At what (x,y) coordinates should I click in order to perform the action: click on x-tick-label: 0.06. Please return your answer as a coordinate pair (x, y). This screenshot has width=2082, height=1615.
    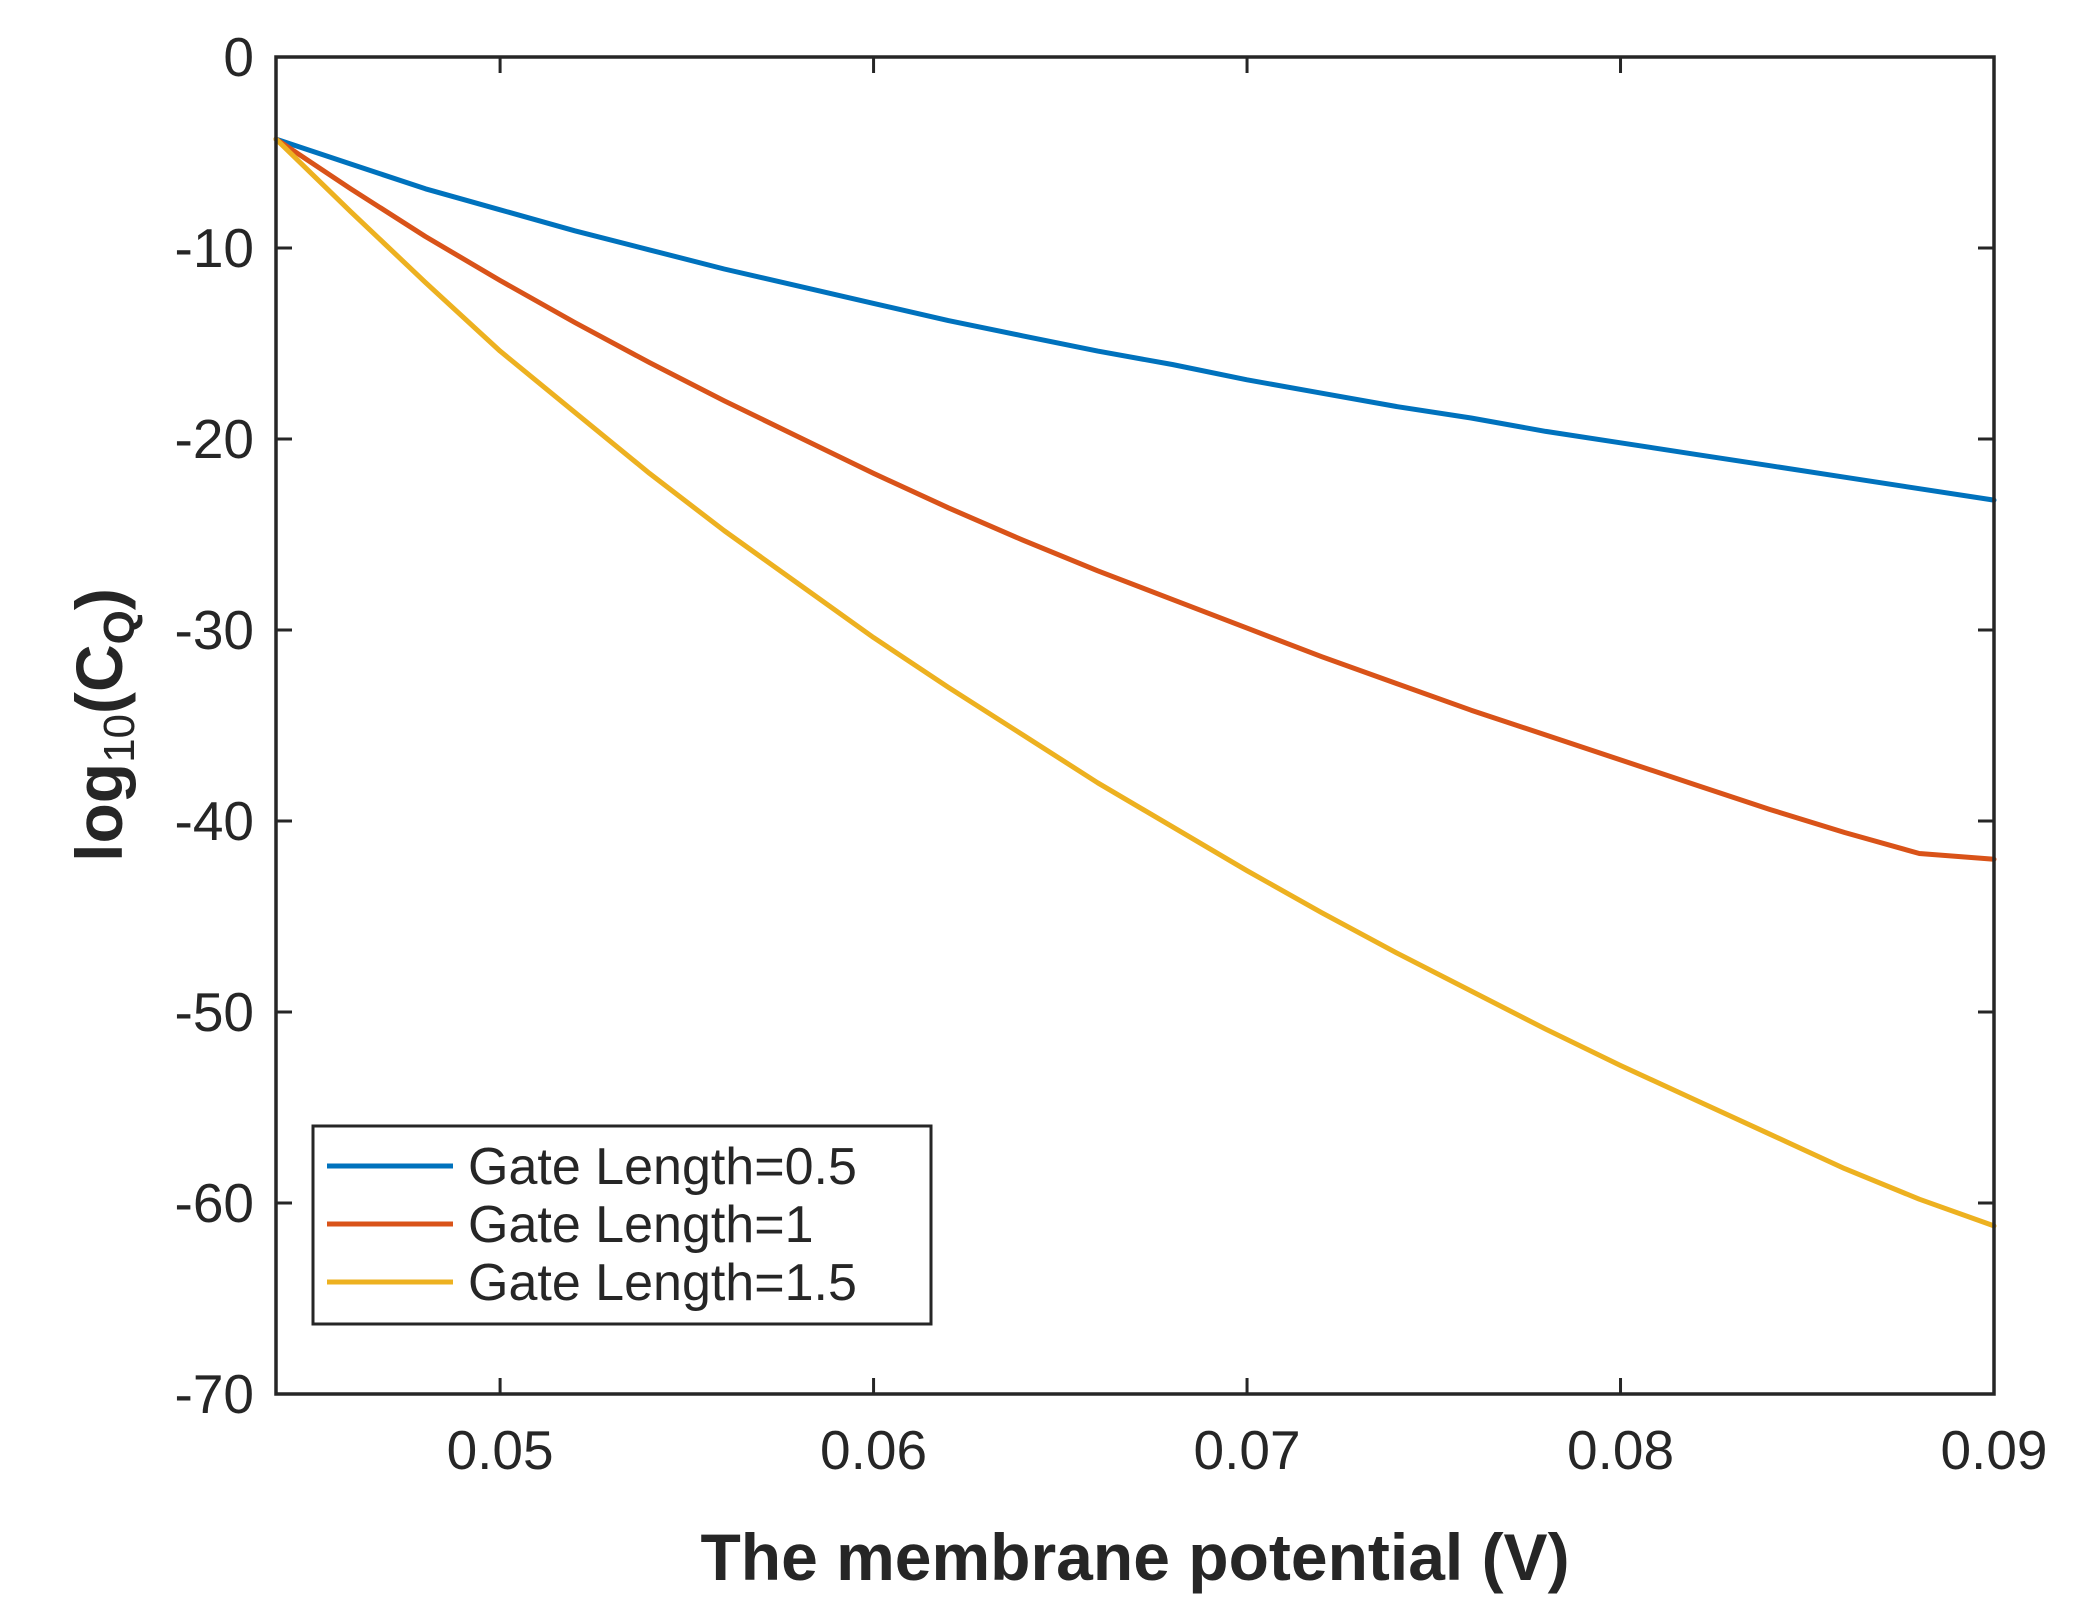
    Looking at the image, I should click on (873, 1450).